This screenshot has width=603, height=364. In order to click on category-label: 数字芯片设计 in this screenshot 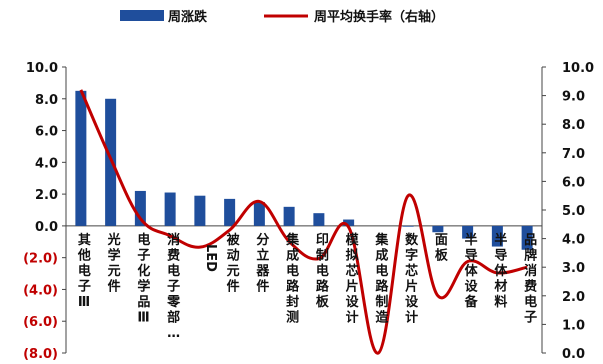, I will do `click(412, 279)`.